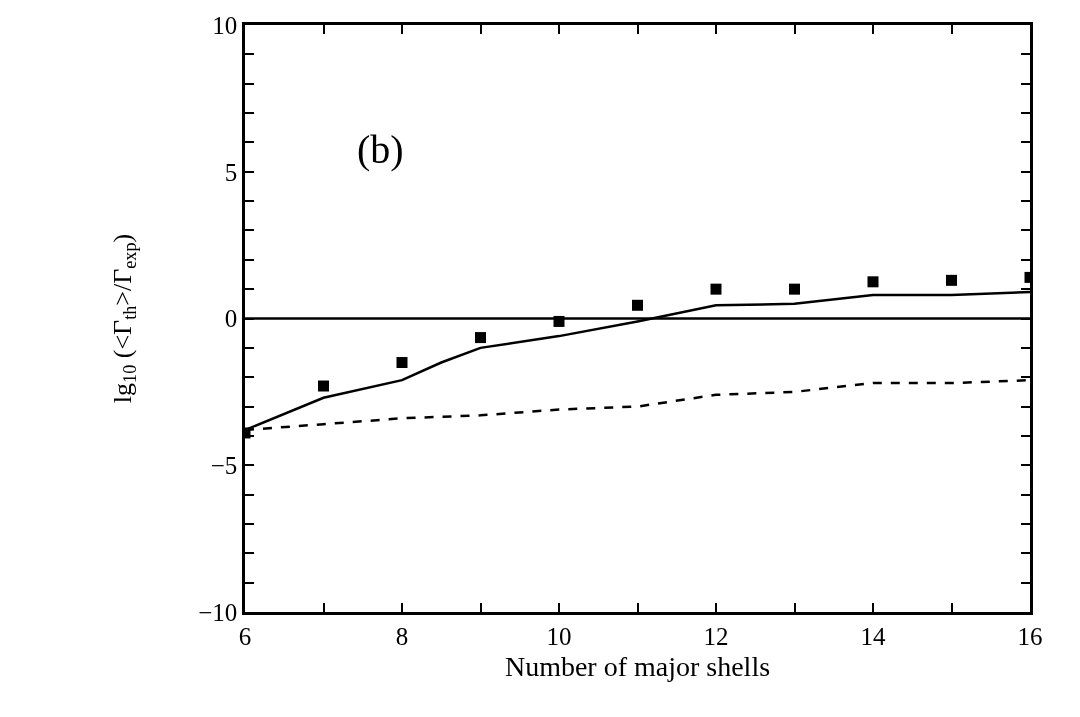  What do you see at coordinates (559, 636) in the screenshot?
I see `x-tick-label: 10` at bounding box center [559, 636].